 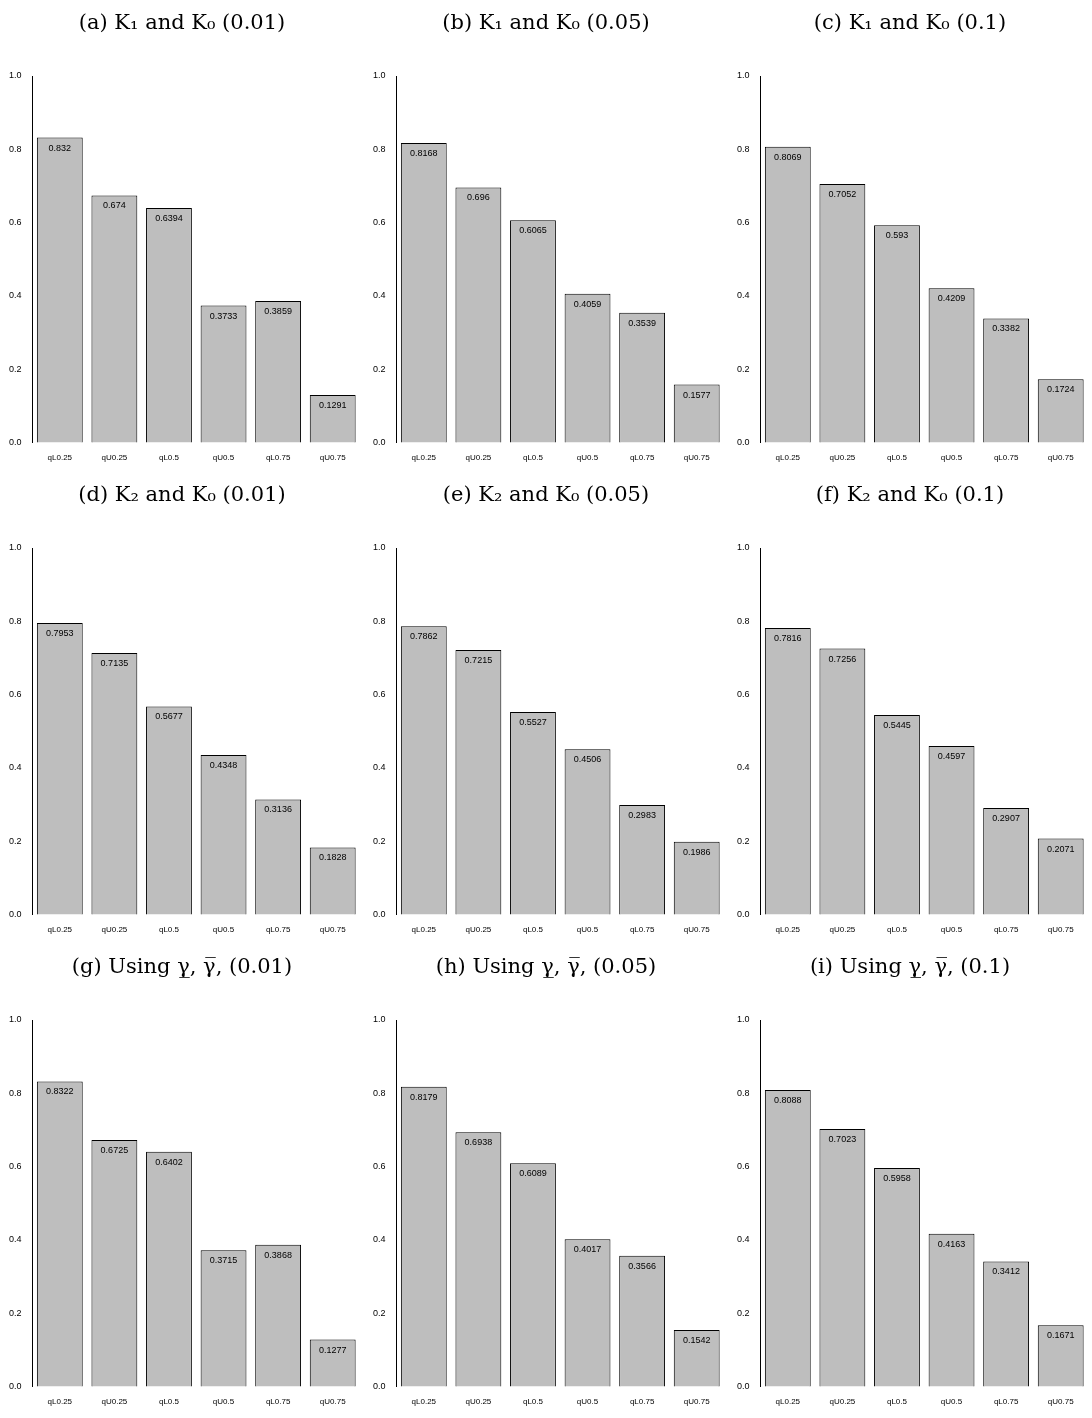 I want to click on data-label: 0.8168, so click(x=424, y=153).